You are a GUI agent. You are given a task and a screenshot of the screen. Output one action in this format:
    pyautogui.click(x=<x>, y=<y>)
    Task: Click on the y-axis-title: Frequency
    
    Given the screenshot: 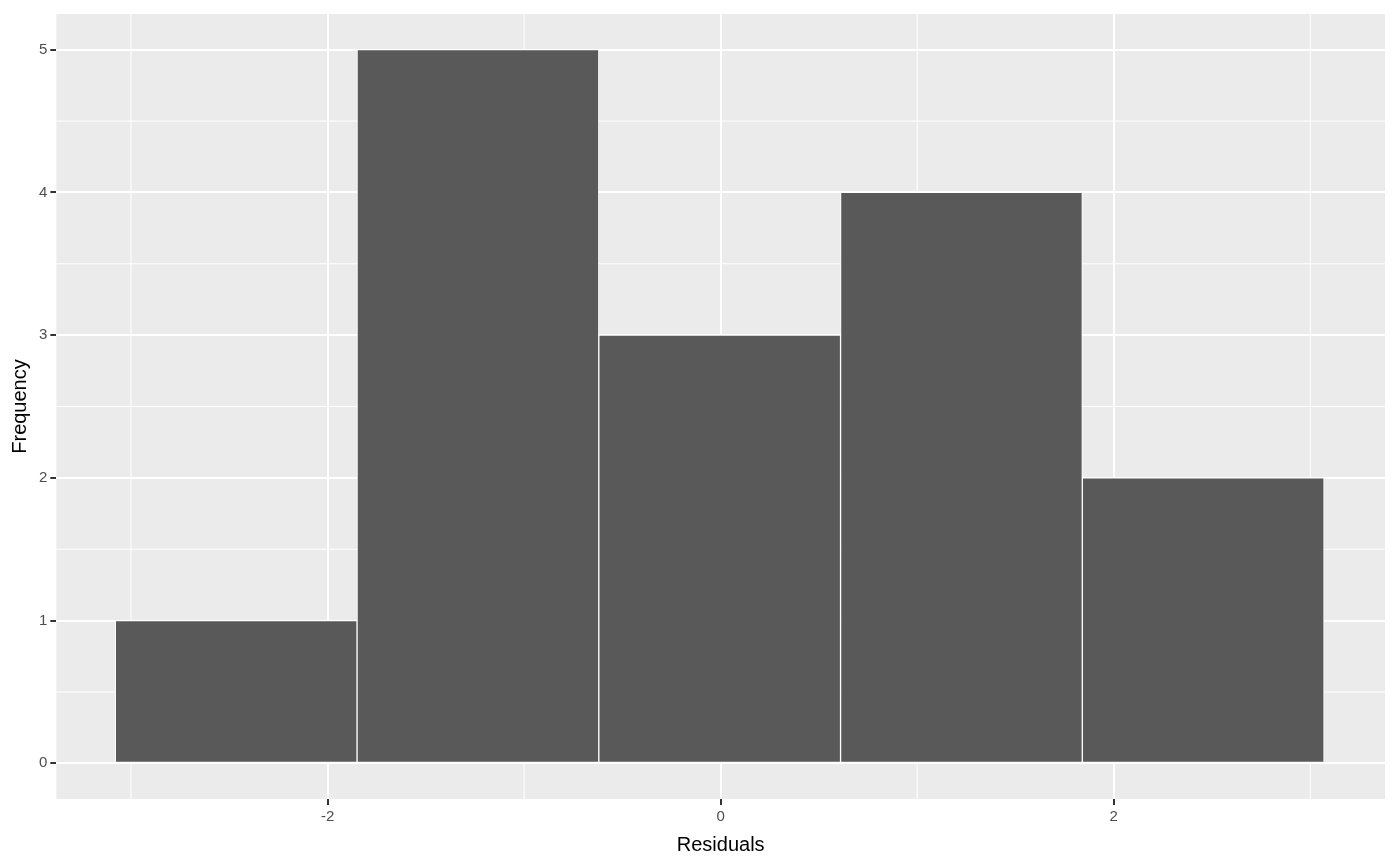 What is the action you would take?
    pyautogui.click(x=18, y=406)
    